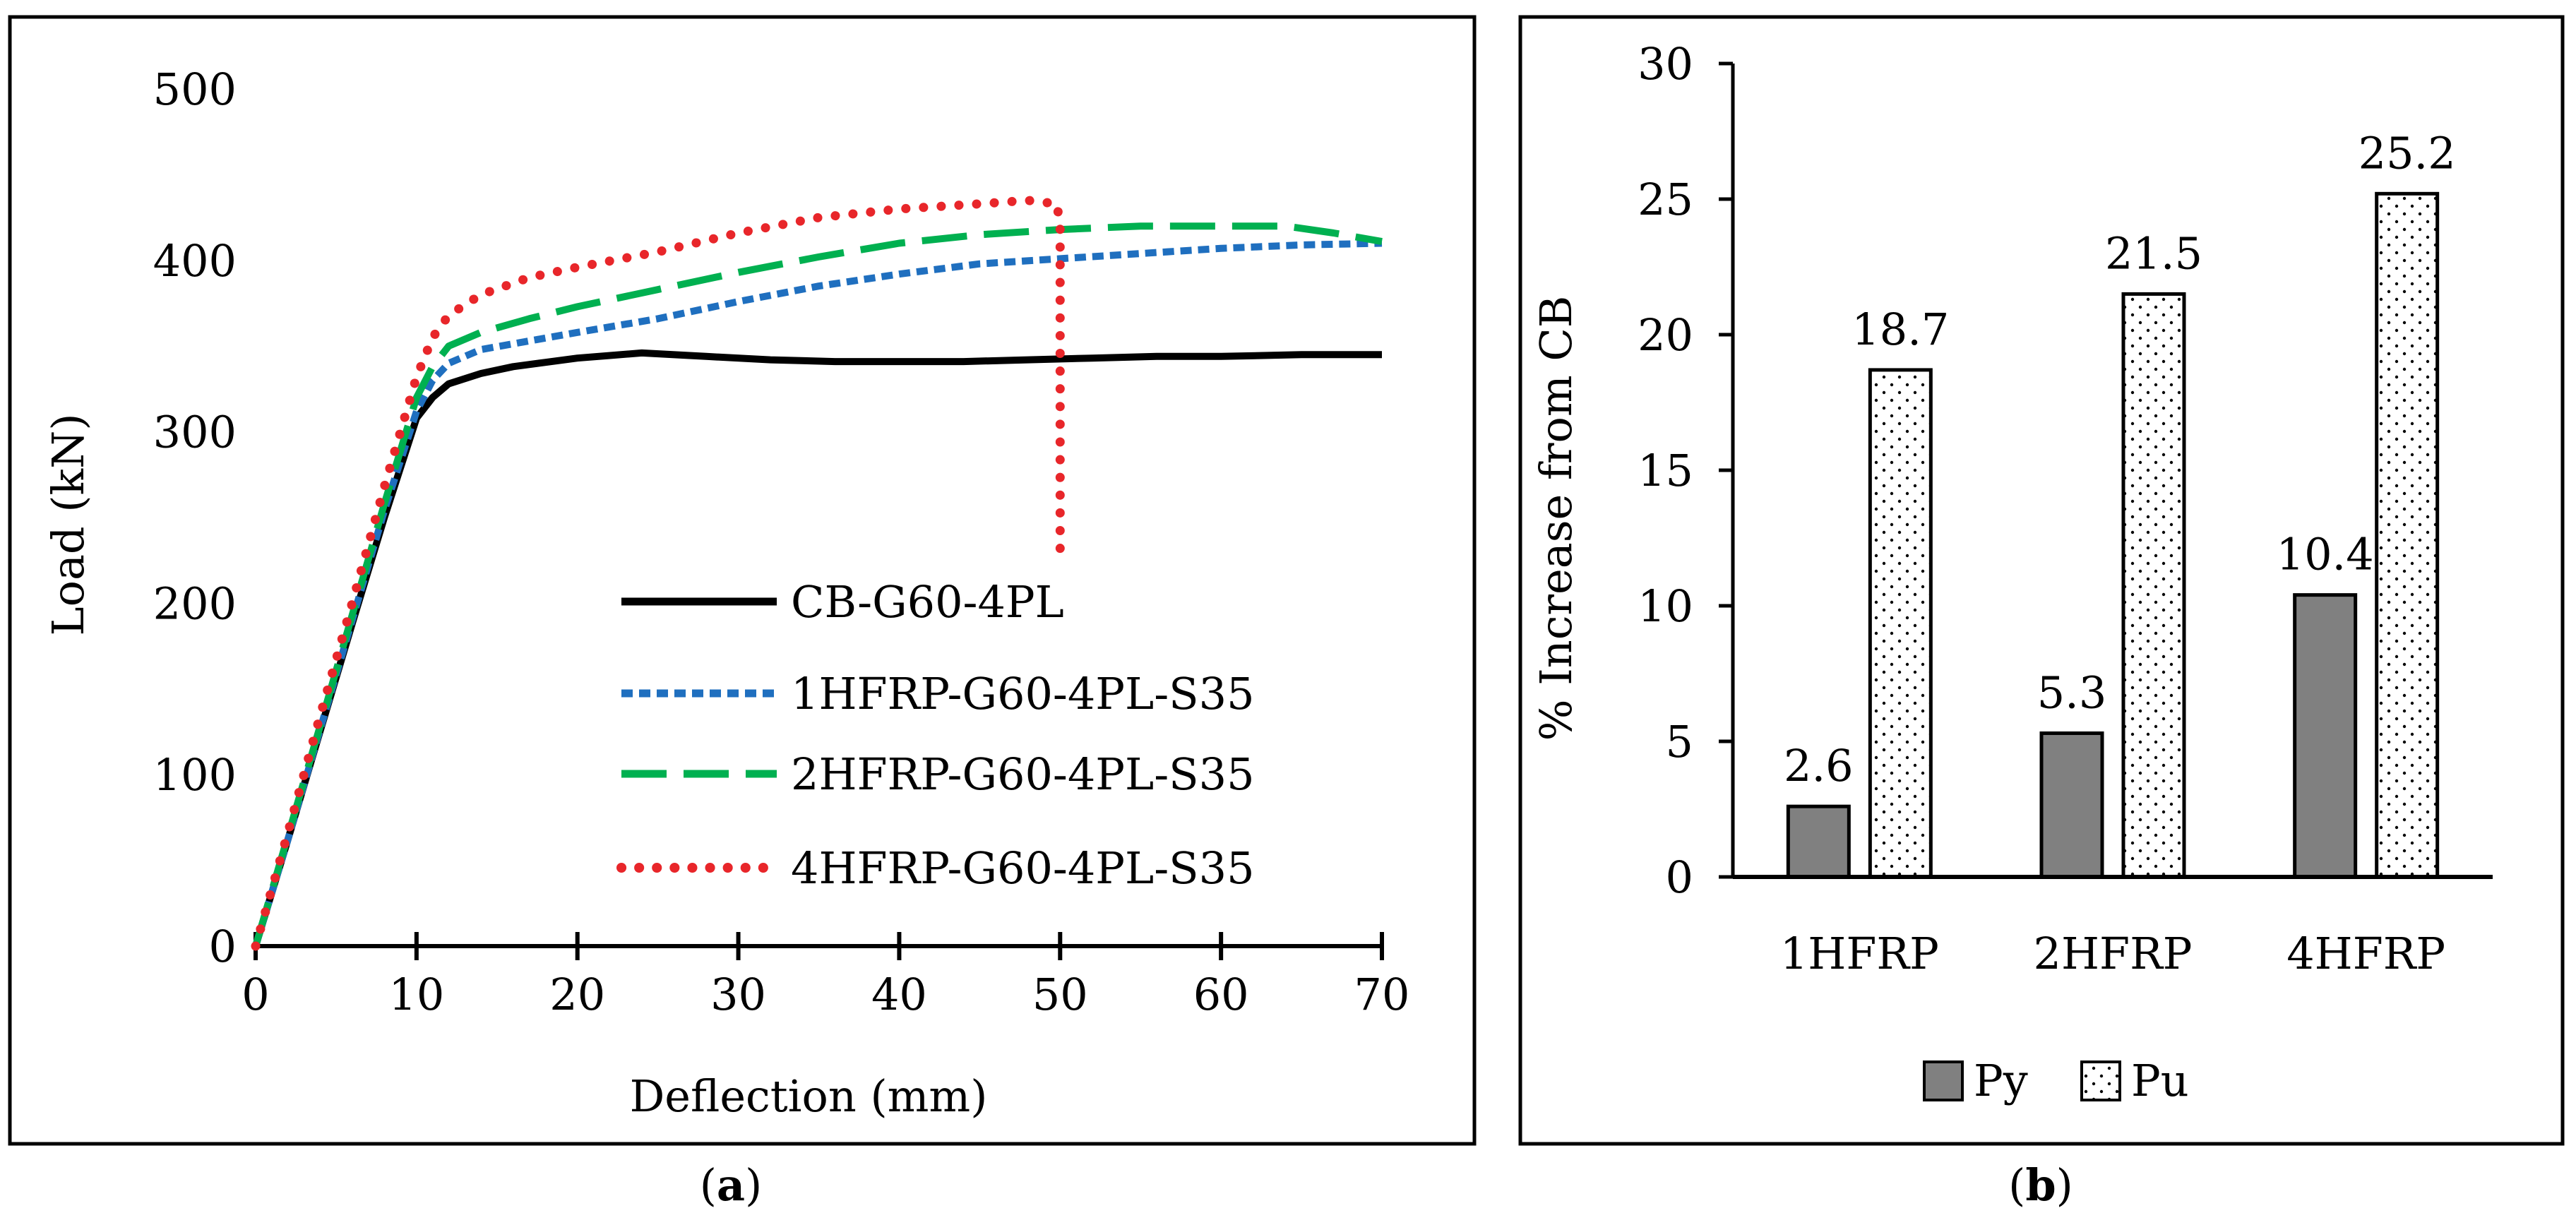 This screenshot has width=2576, height=1225. What do you see at coordinates (1679, 741) in the screenshot?
I see `y-tick-label-b: 5` at bounding box center [1679, 741].